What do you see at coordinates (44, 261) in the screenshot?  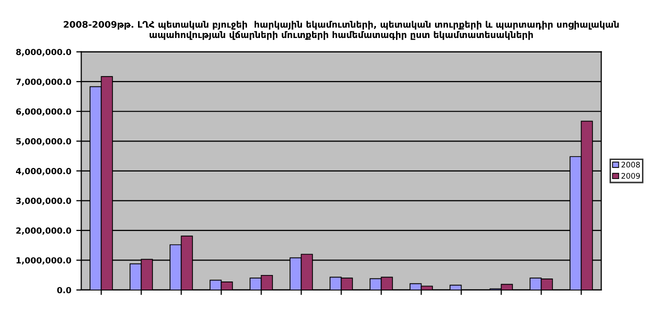 I see `y-tick-label: 1,000,000.0` at bounding box center [44, 261].